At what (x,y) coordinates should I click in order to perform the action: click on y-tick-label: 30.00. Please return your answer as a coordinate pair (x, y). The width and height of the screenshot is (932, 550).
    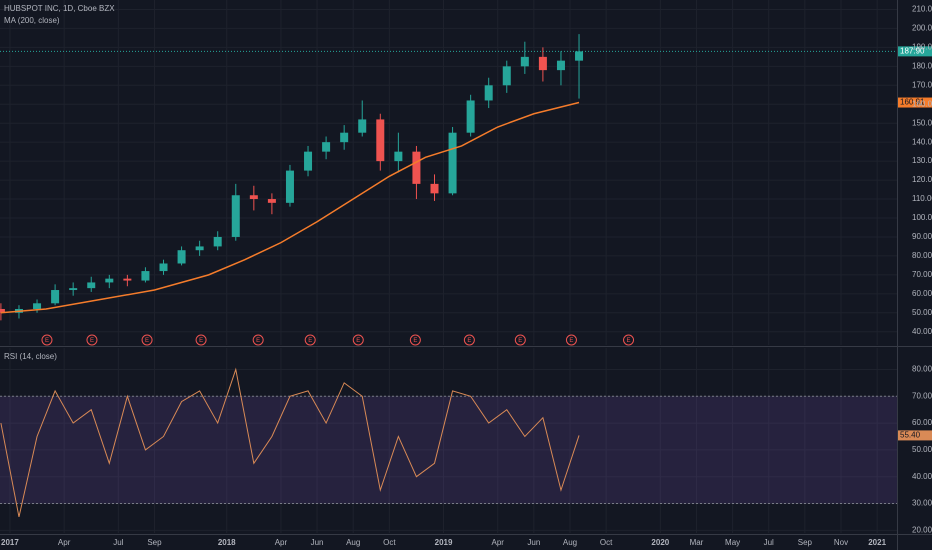
    Looking at the image, I should click on (922, 503).